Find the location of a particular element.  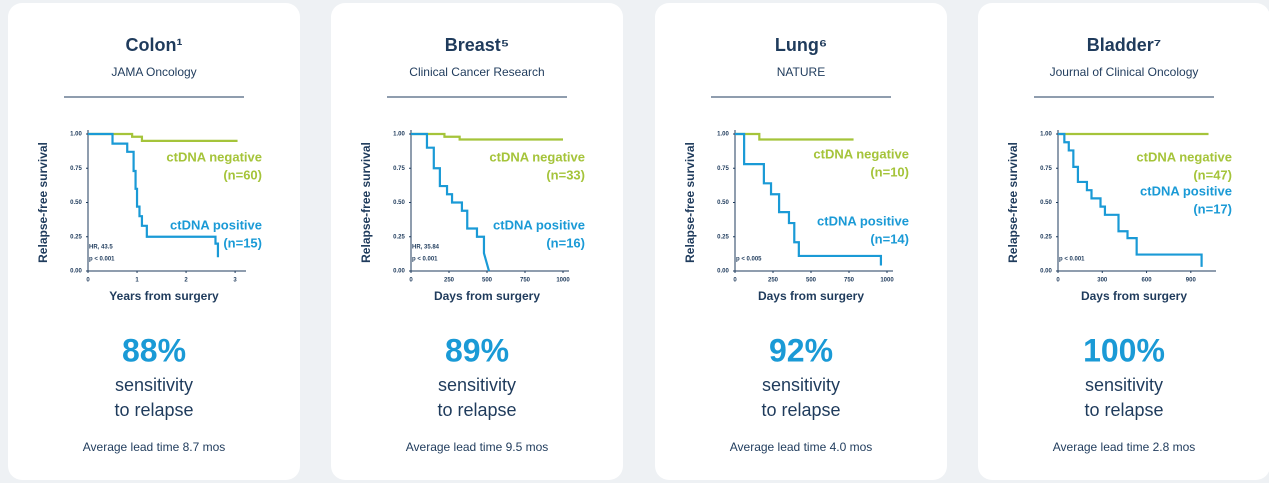

lead-time: Average lead time 4.0 mos is located at coordinates (801, 447).